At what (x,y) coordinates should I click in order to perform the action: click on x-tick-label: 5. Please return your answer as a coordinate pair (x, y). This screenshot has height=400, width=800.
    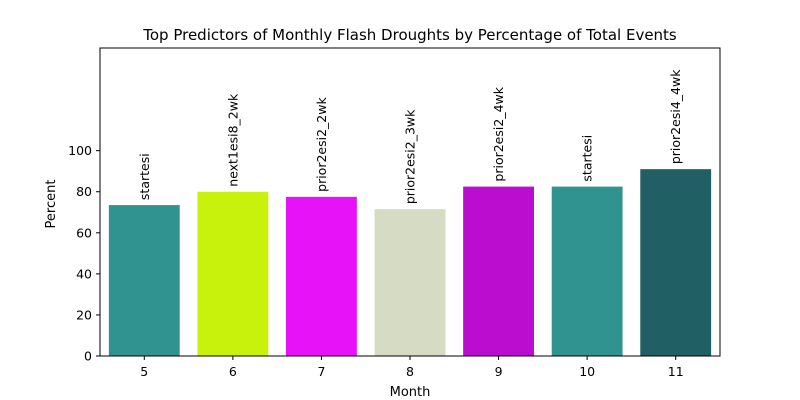
    Looking at the image, I should click on (144, 371).